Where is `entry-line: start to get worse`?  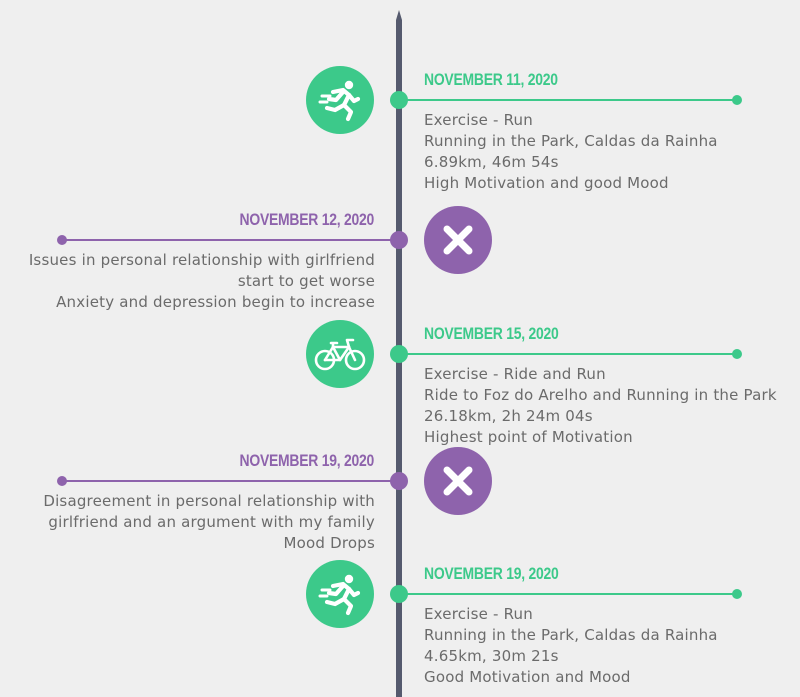 entry-line: start to get worse is located at coordinates (306, 281).